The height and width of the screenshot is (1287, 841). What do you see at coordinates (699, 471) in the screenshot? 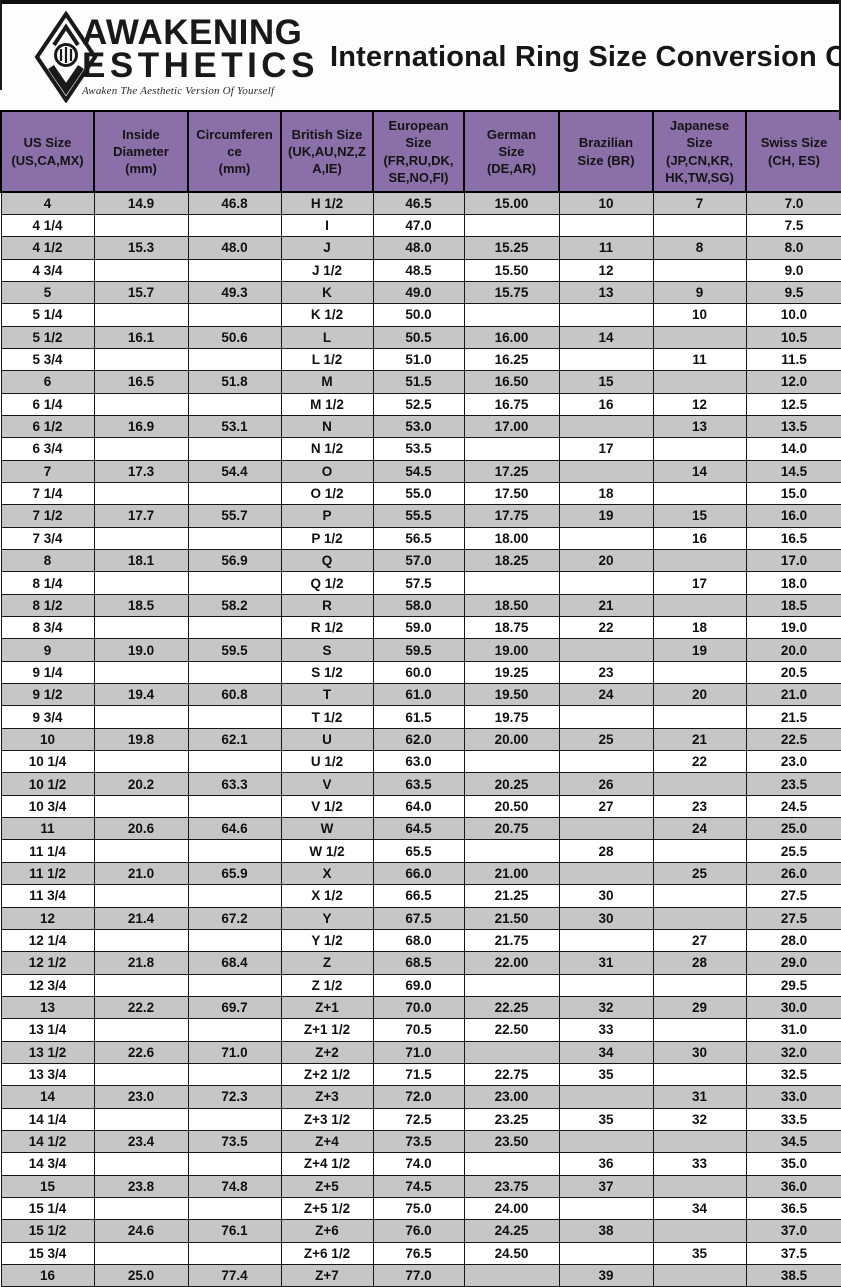
I see `cell-japanese-size: 14` at bounding box center [699, 471].